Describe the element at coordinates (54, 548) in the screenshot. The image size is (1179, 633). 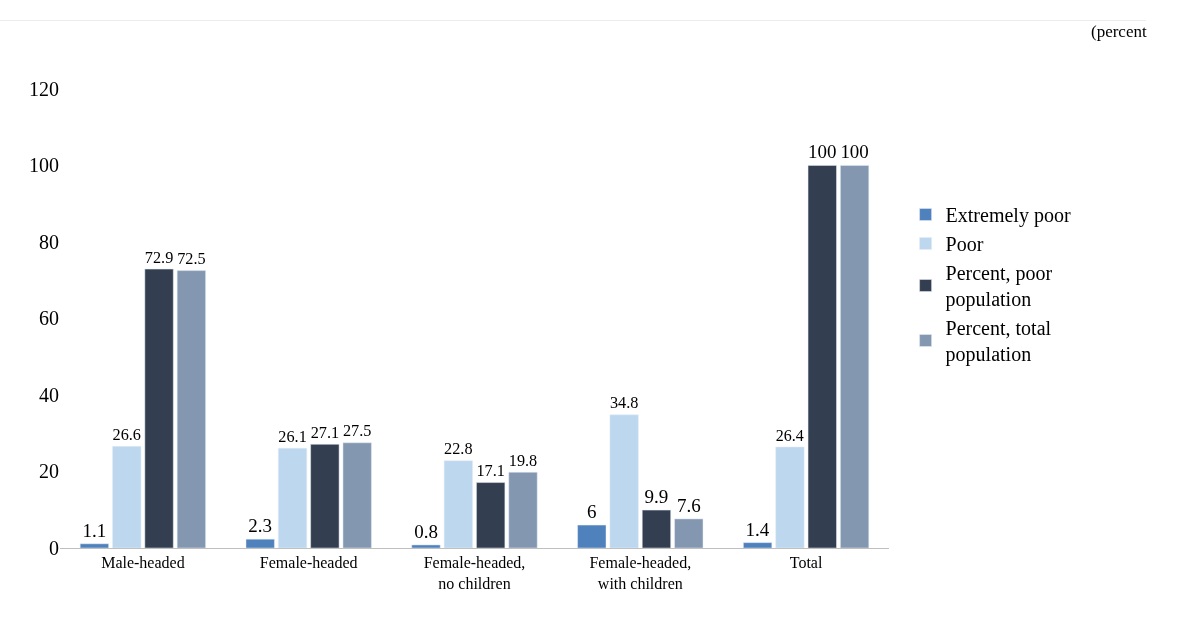
I see `y-tick-label: 0` at that location.